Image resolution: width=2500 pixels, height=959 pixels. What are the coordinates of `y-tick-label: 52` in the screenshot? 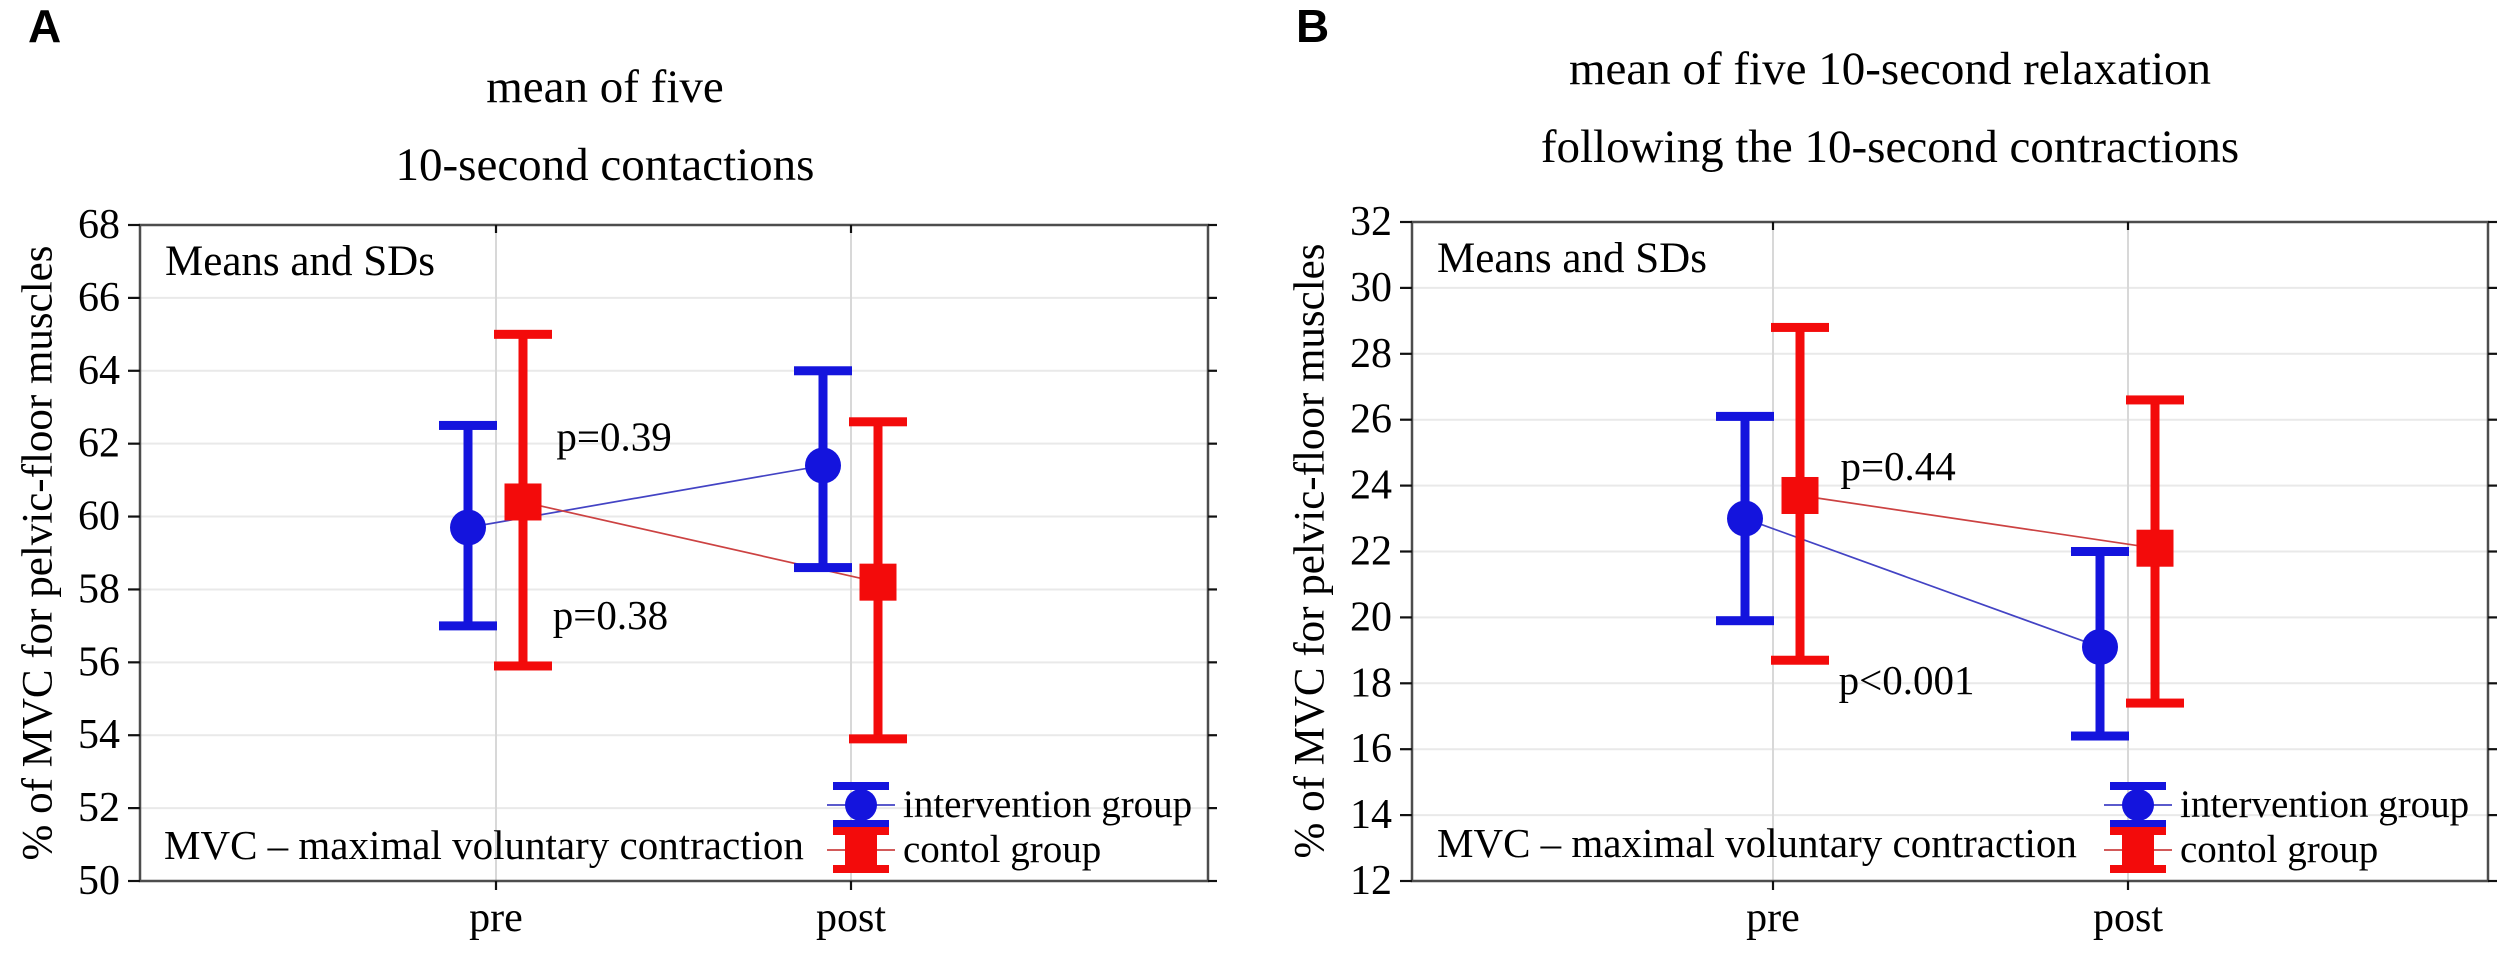 It's located at (99, 808).